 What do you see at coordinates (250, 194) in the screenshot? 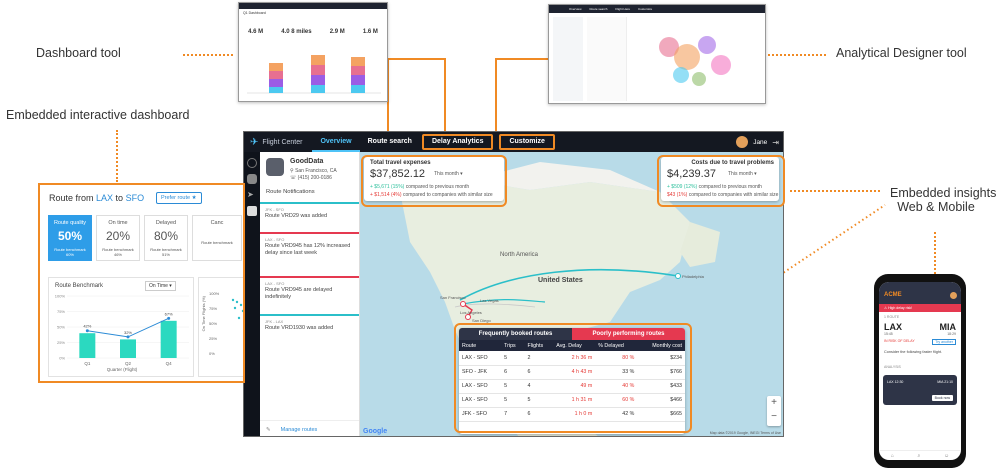
I see `cursor-rail-icon: ➤` at bounding box center [250, 194].